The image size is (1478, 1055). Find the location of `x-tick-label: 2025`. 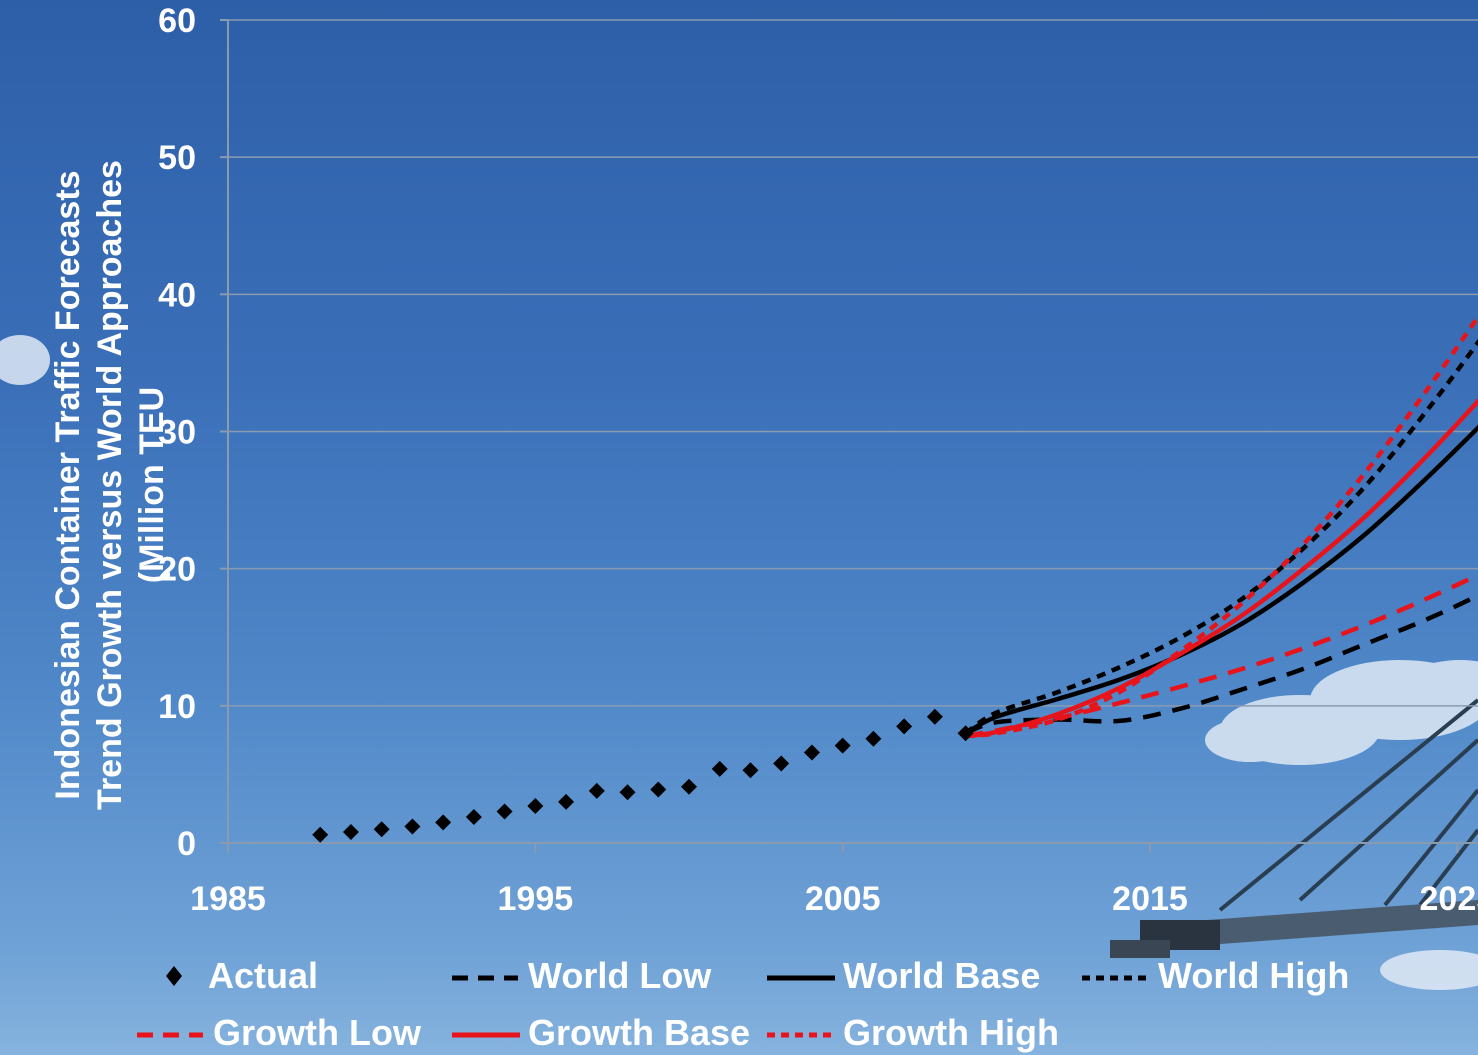

x-tick-label: 2025 is located at coordinates (1449, 899).